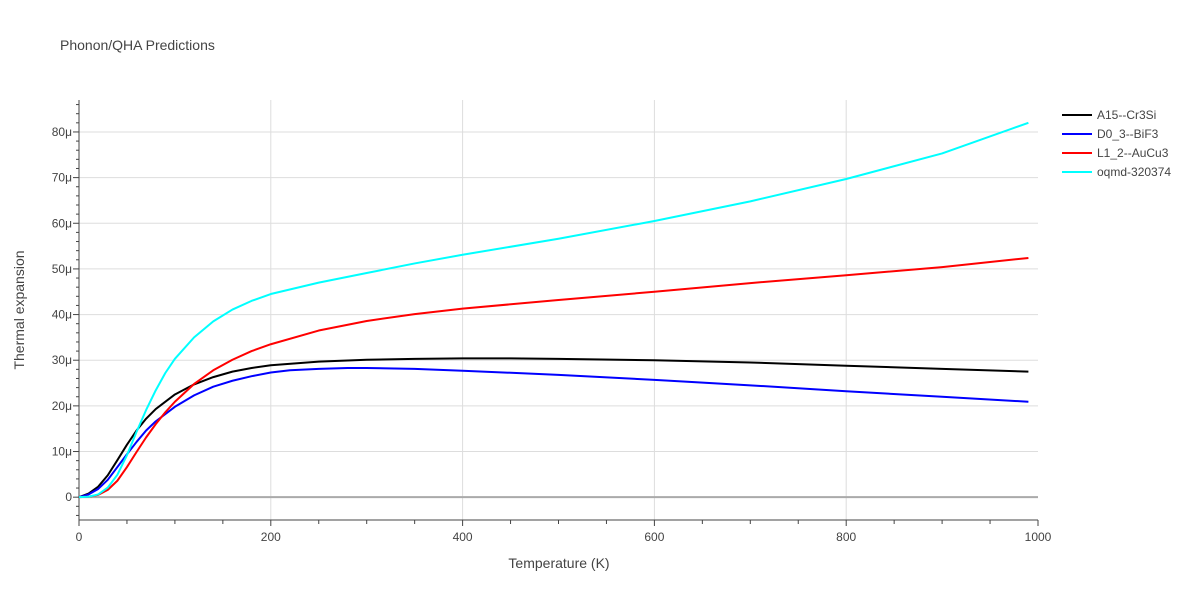 This screenshot has width=1200, height=600. I want to click on legend-item: oqmd-320374, so click(1116, 172).